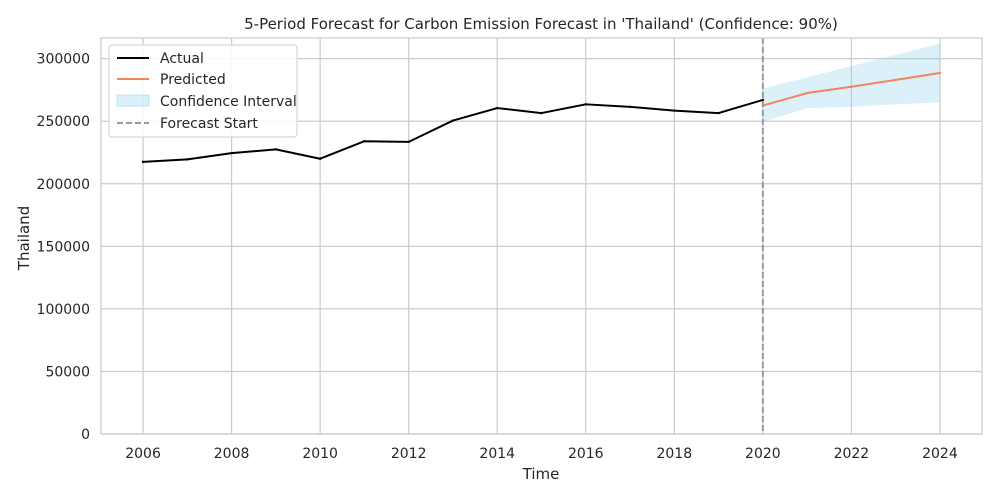  I want to click on confidence-band-layer, so click(851, 82).